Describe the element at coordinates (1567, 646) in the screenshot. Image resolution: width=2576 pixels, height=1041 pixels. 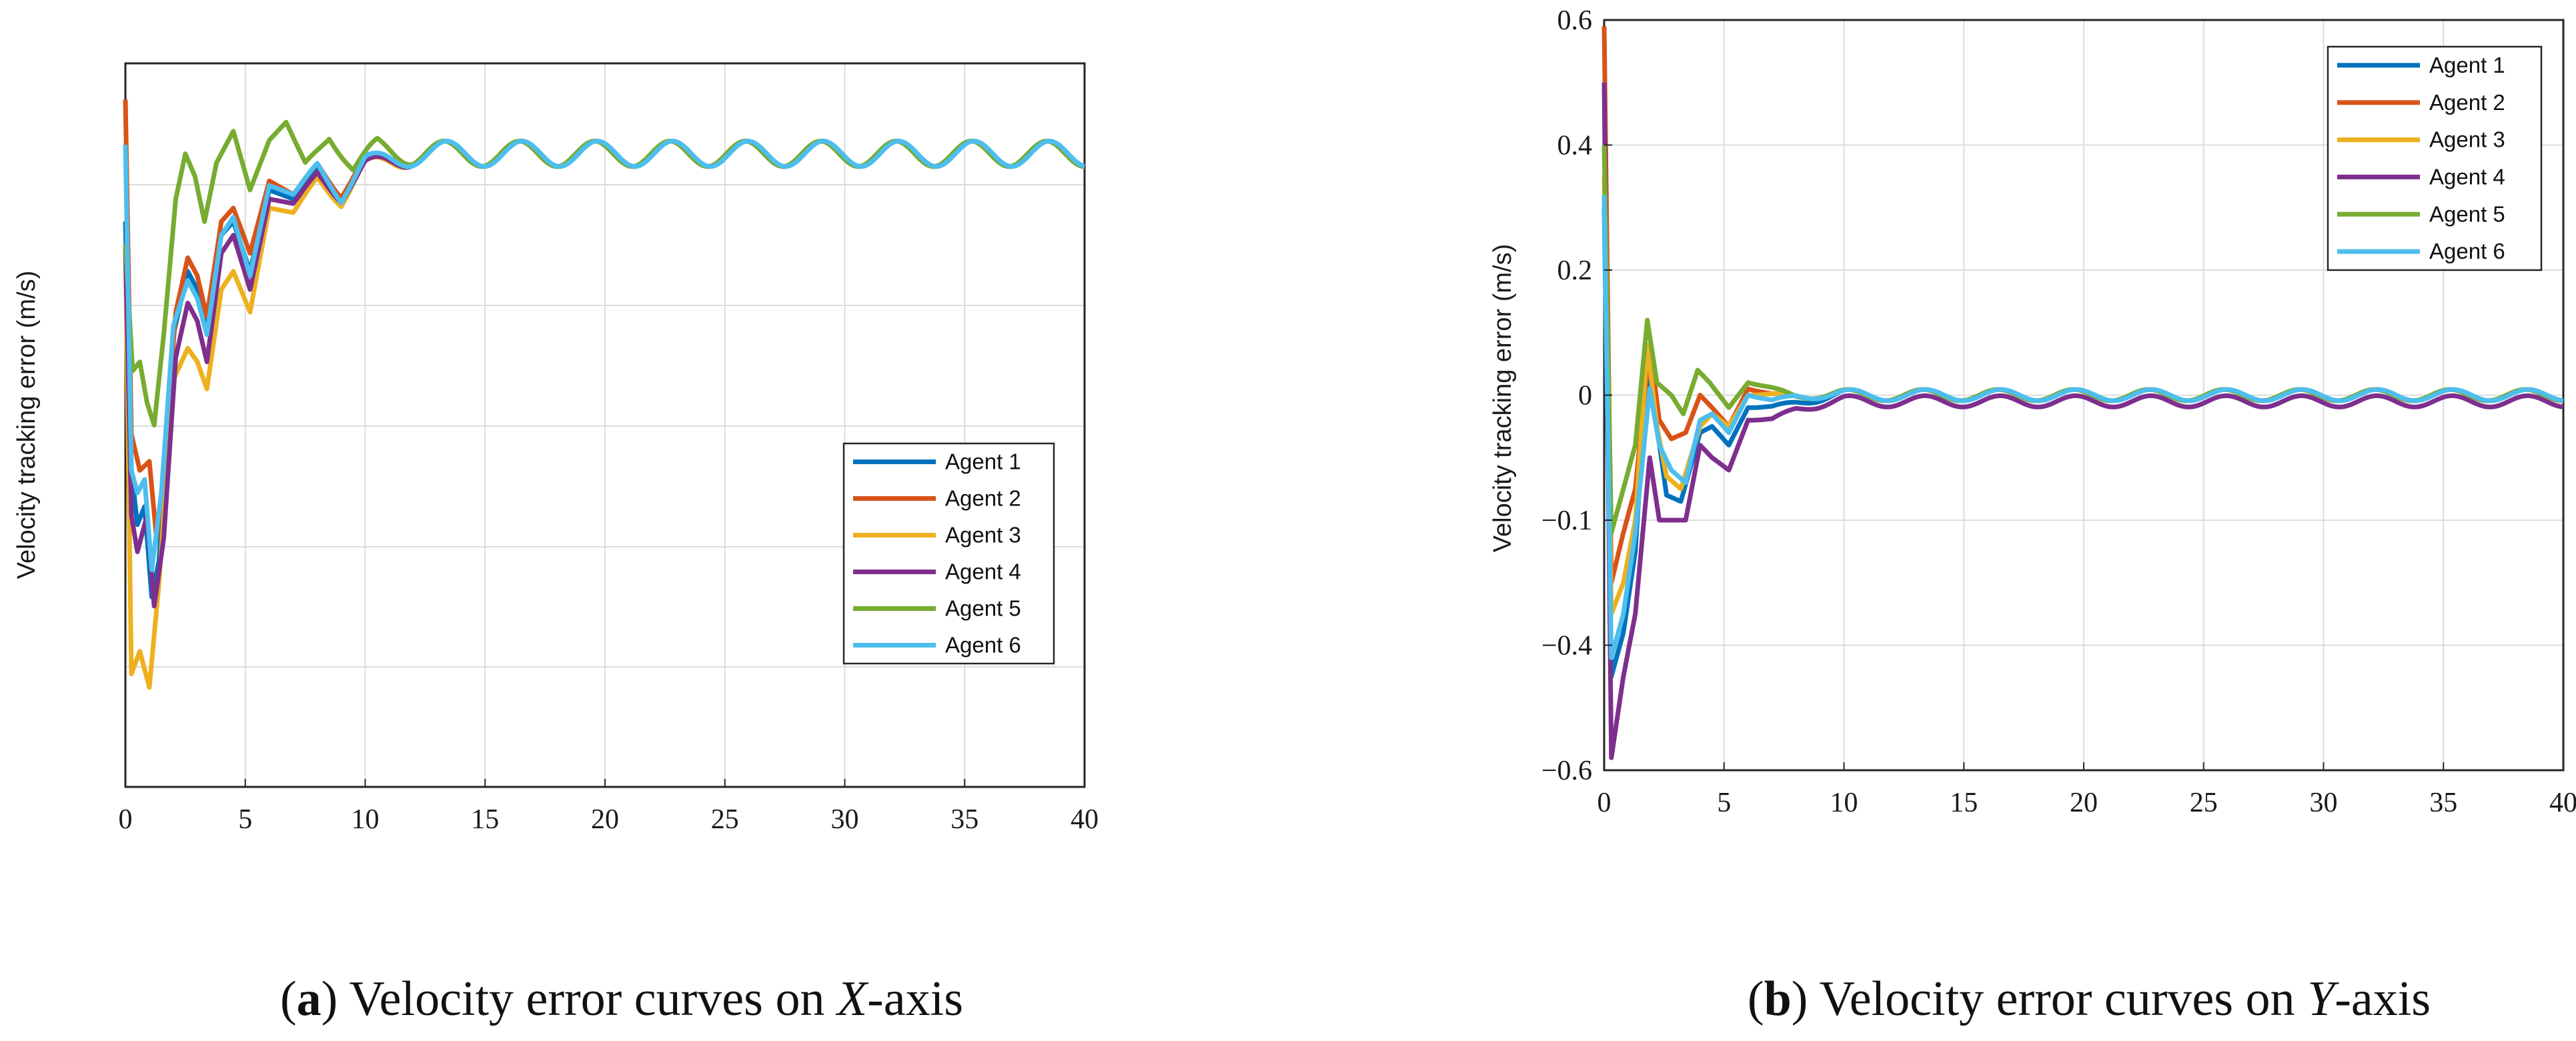
I see `y-tick-label: −0.4` at that location.